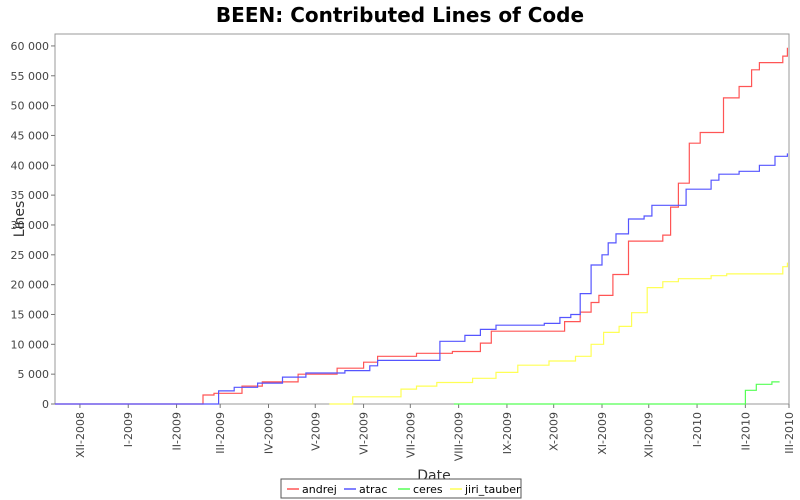 This screenshot has width=800, height=500. What do you see at coordinates (697, 429) in the screenshot?
I see `x-tick-label: I-2010` at bounding box center [697, 429].